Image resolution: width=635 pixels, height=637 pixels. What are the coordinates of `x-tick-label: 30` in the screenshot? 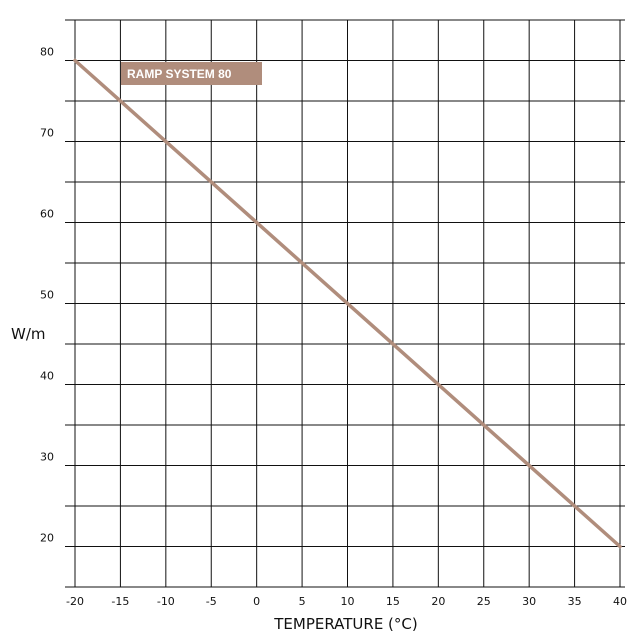 It's located at (529, 601).